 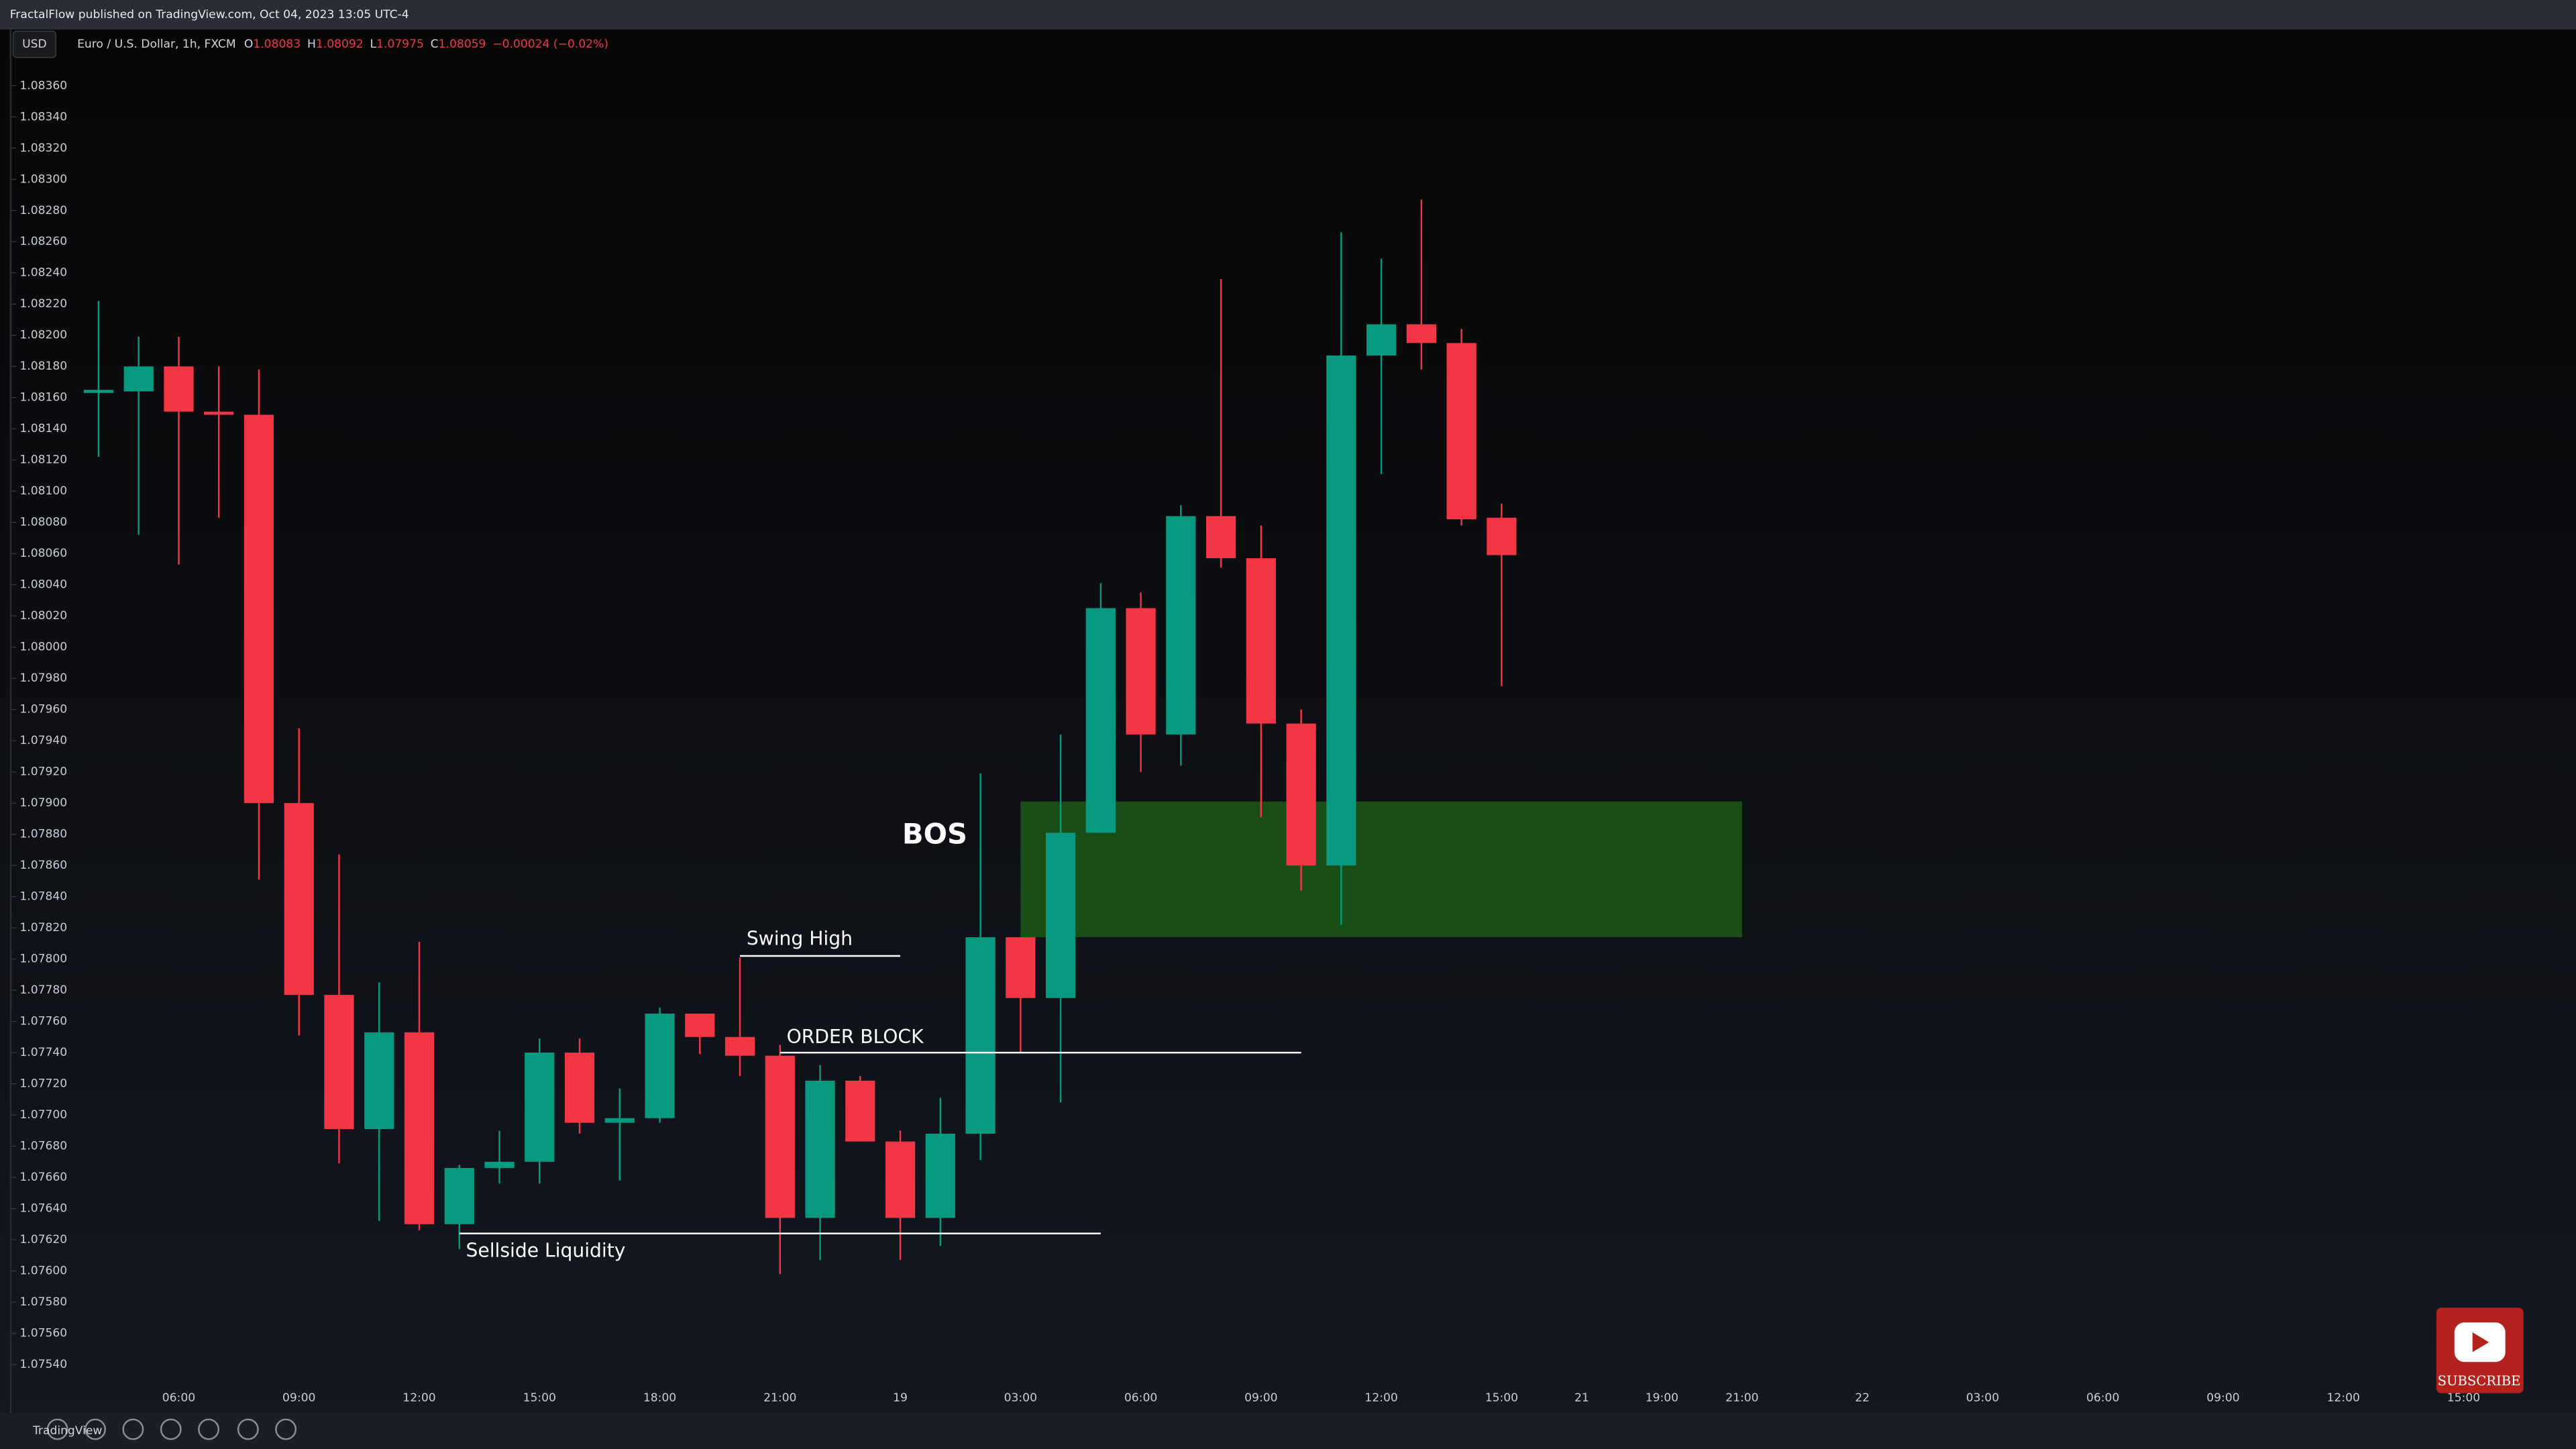 What do you see at coordinates (43, 86) in the screenshot?
I see `y-tick-label: 1.08360` at bounding box center [43, 86].